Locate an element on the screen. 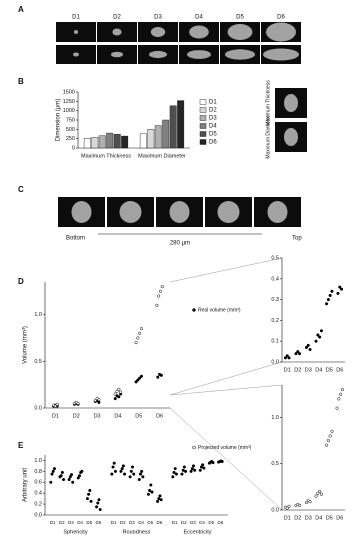  group-label: Sphericity is located at coordinates (75, 532).